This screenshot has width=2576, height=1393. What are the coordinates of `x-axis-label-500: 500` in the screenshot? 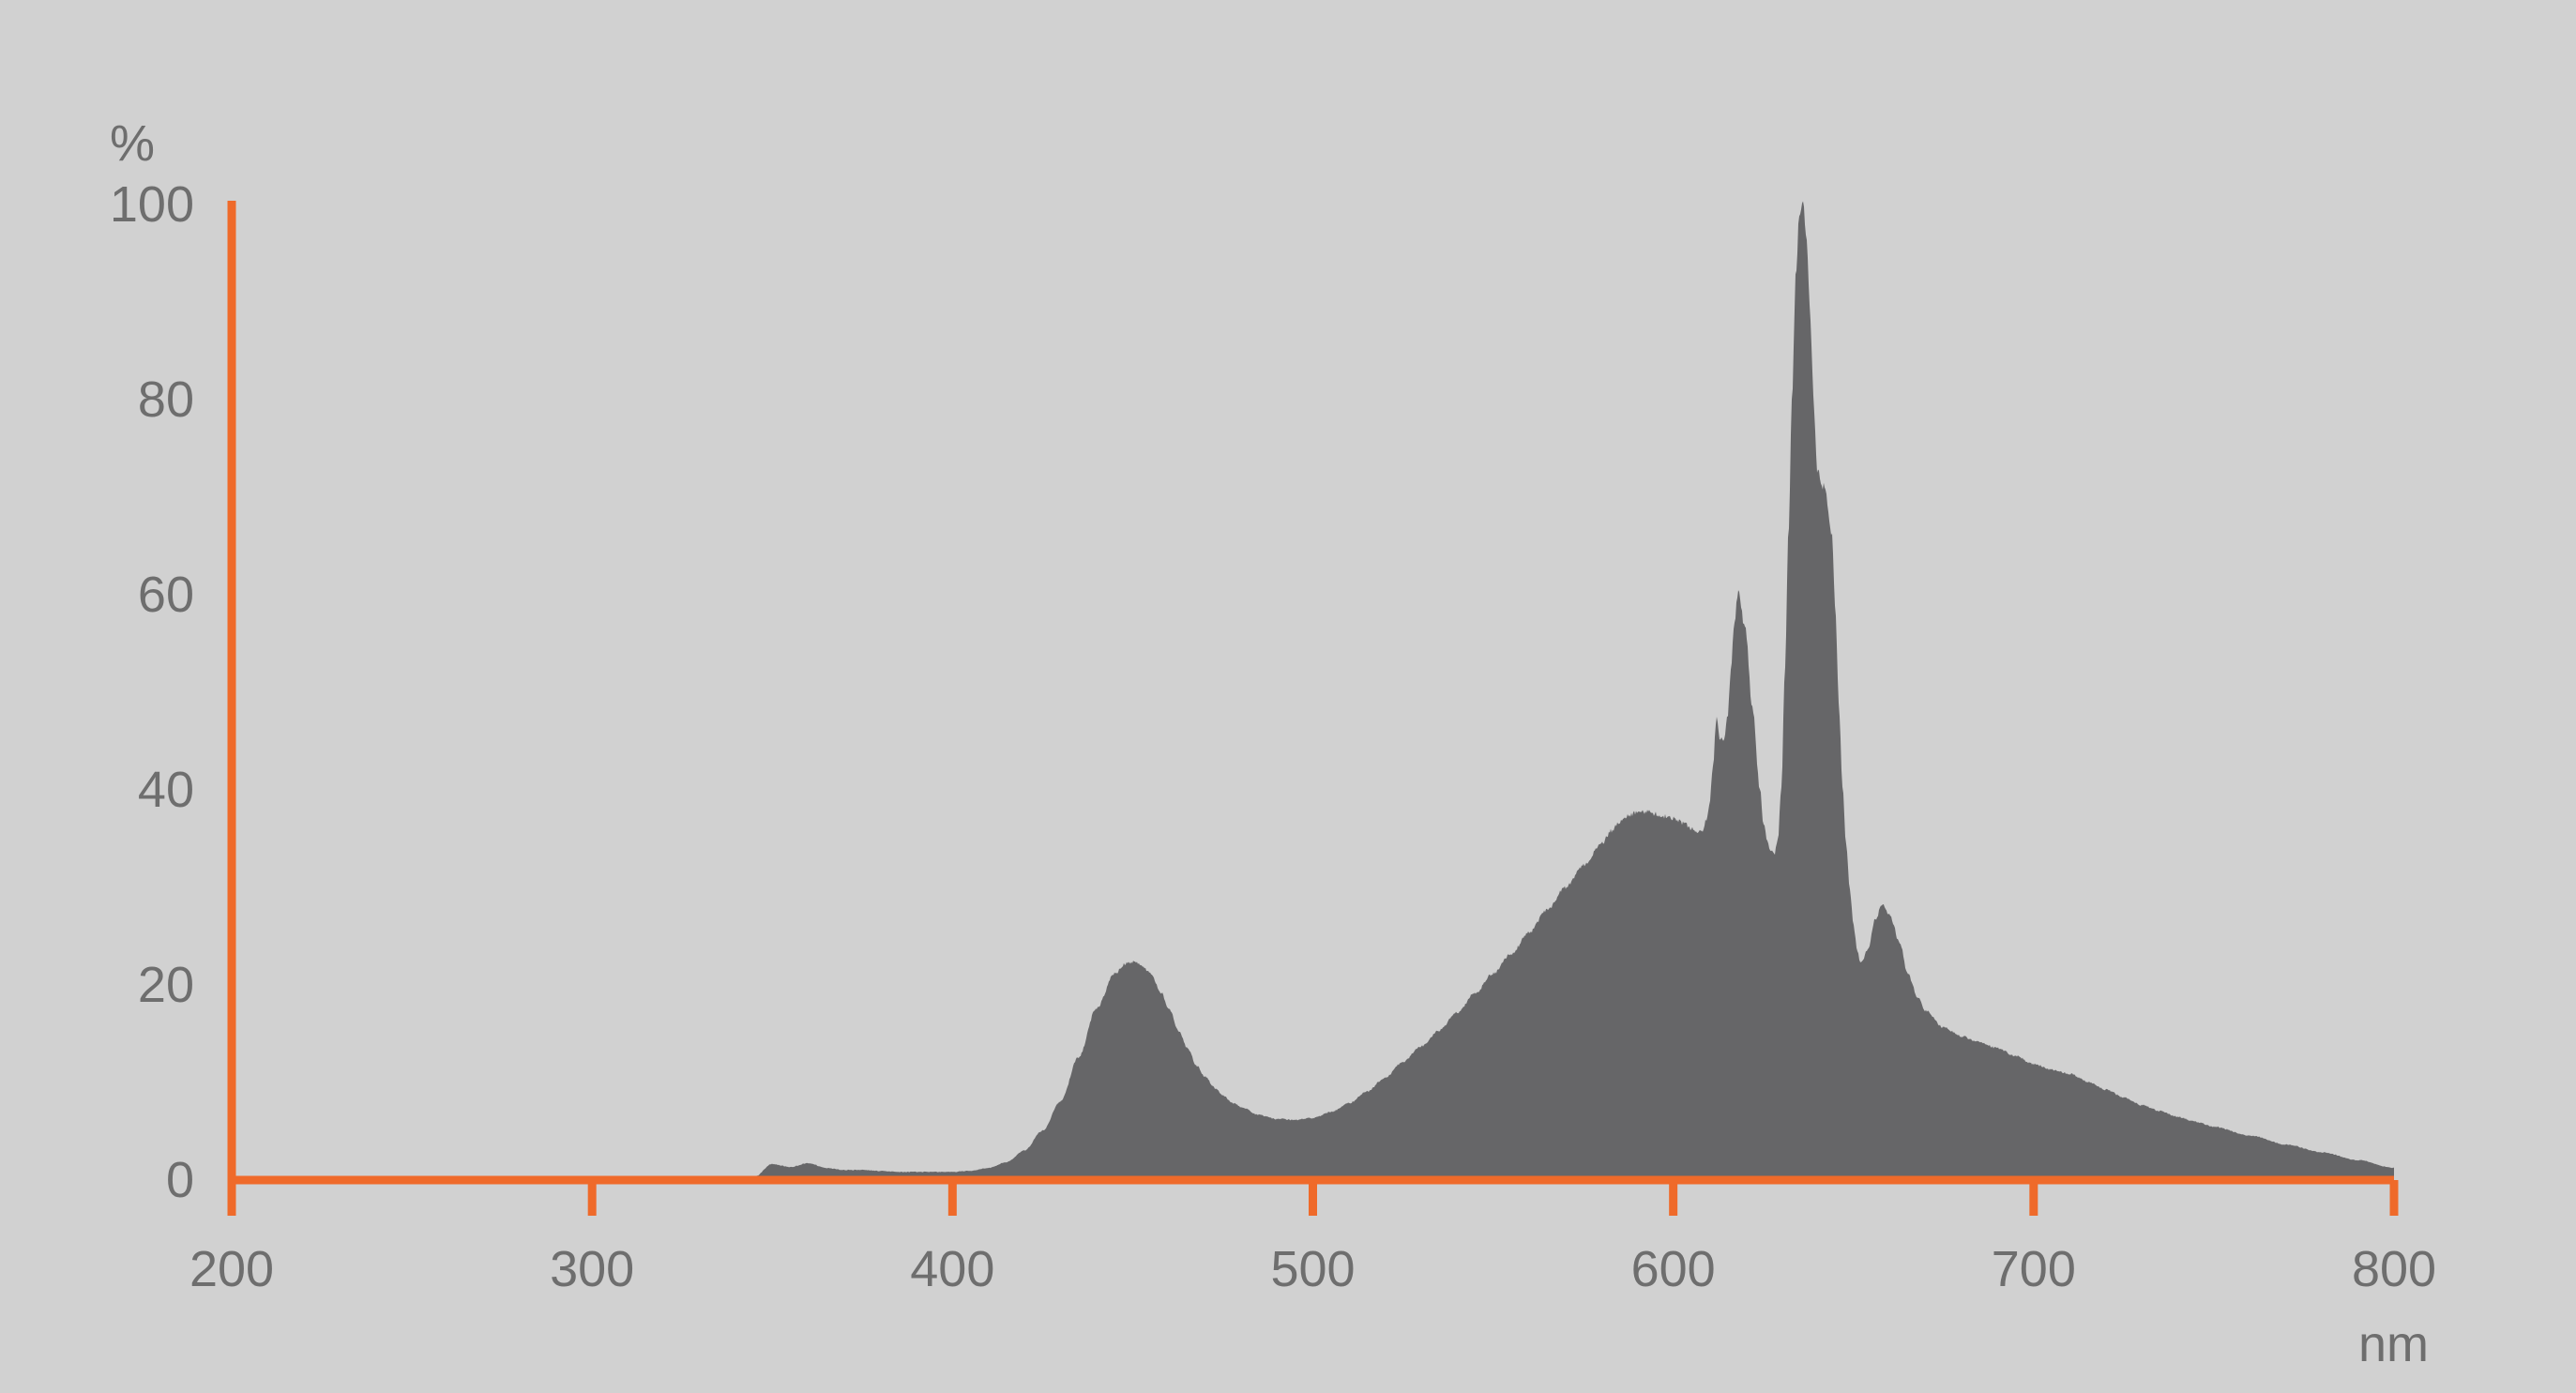 It's located at (1313, 1269).